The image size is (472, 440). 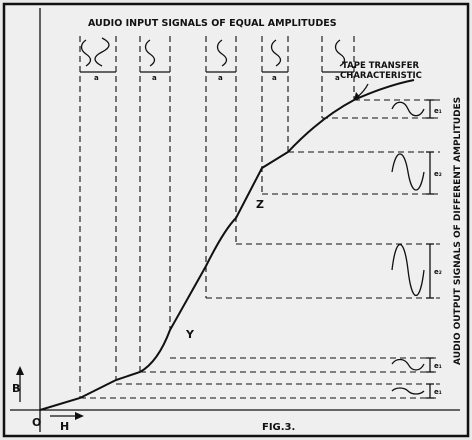 I want to click on input-signal-2-wave, so click(x=150, y=53).